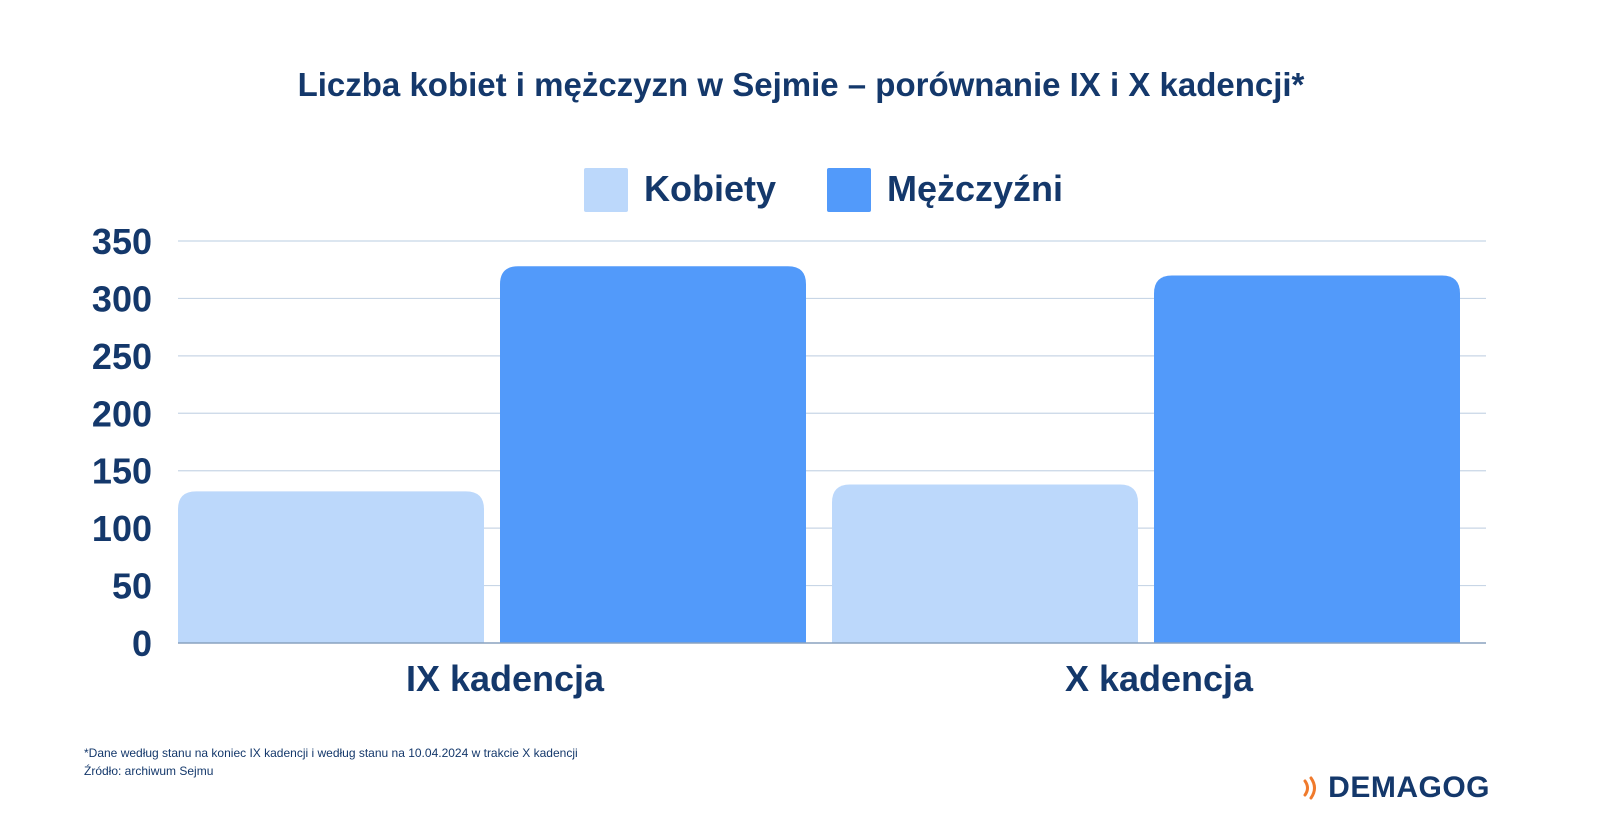 Image resolution: width=1602 pixels, height=834 pixels. I want to click on y-tick-label: 300, so click(122, 298).